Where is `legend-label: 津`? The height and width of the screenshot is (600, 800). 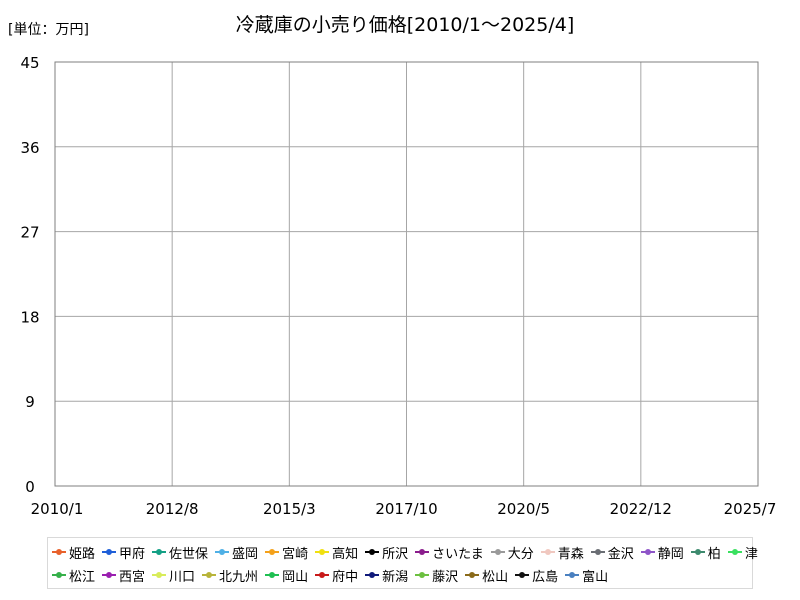
legend-label: 津 is located at coordinates (751, 554).